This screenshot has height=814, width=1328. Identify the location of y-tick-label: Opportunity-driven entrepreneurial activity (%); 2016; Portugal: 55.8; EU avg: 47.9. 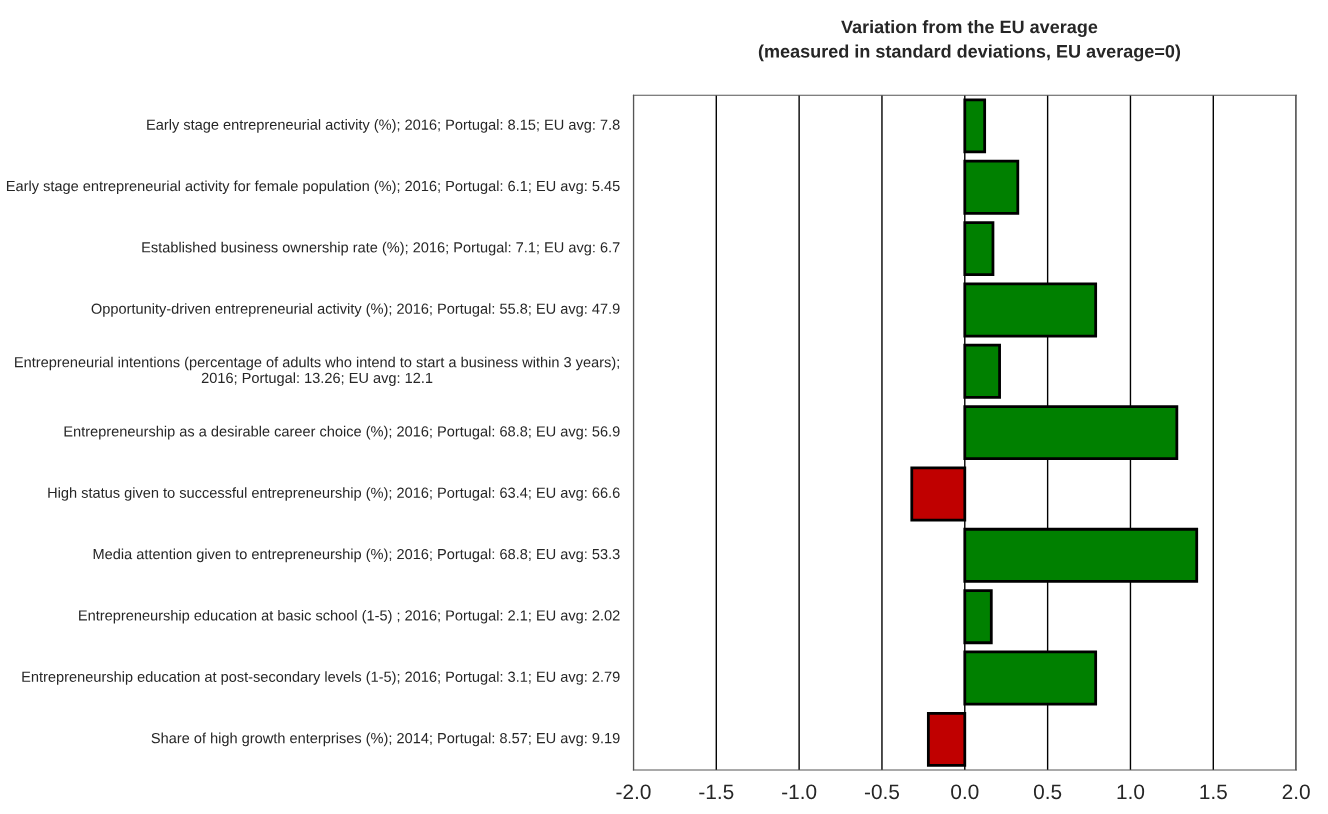
(355, 310).